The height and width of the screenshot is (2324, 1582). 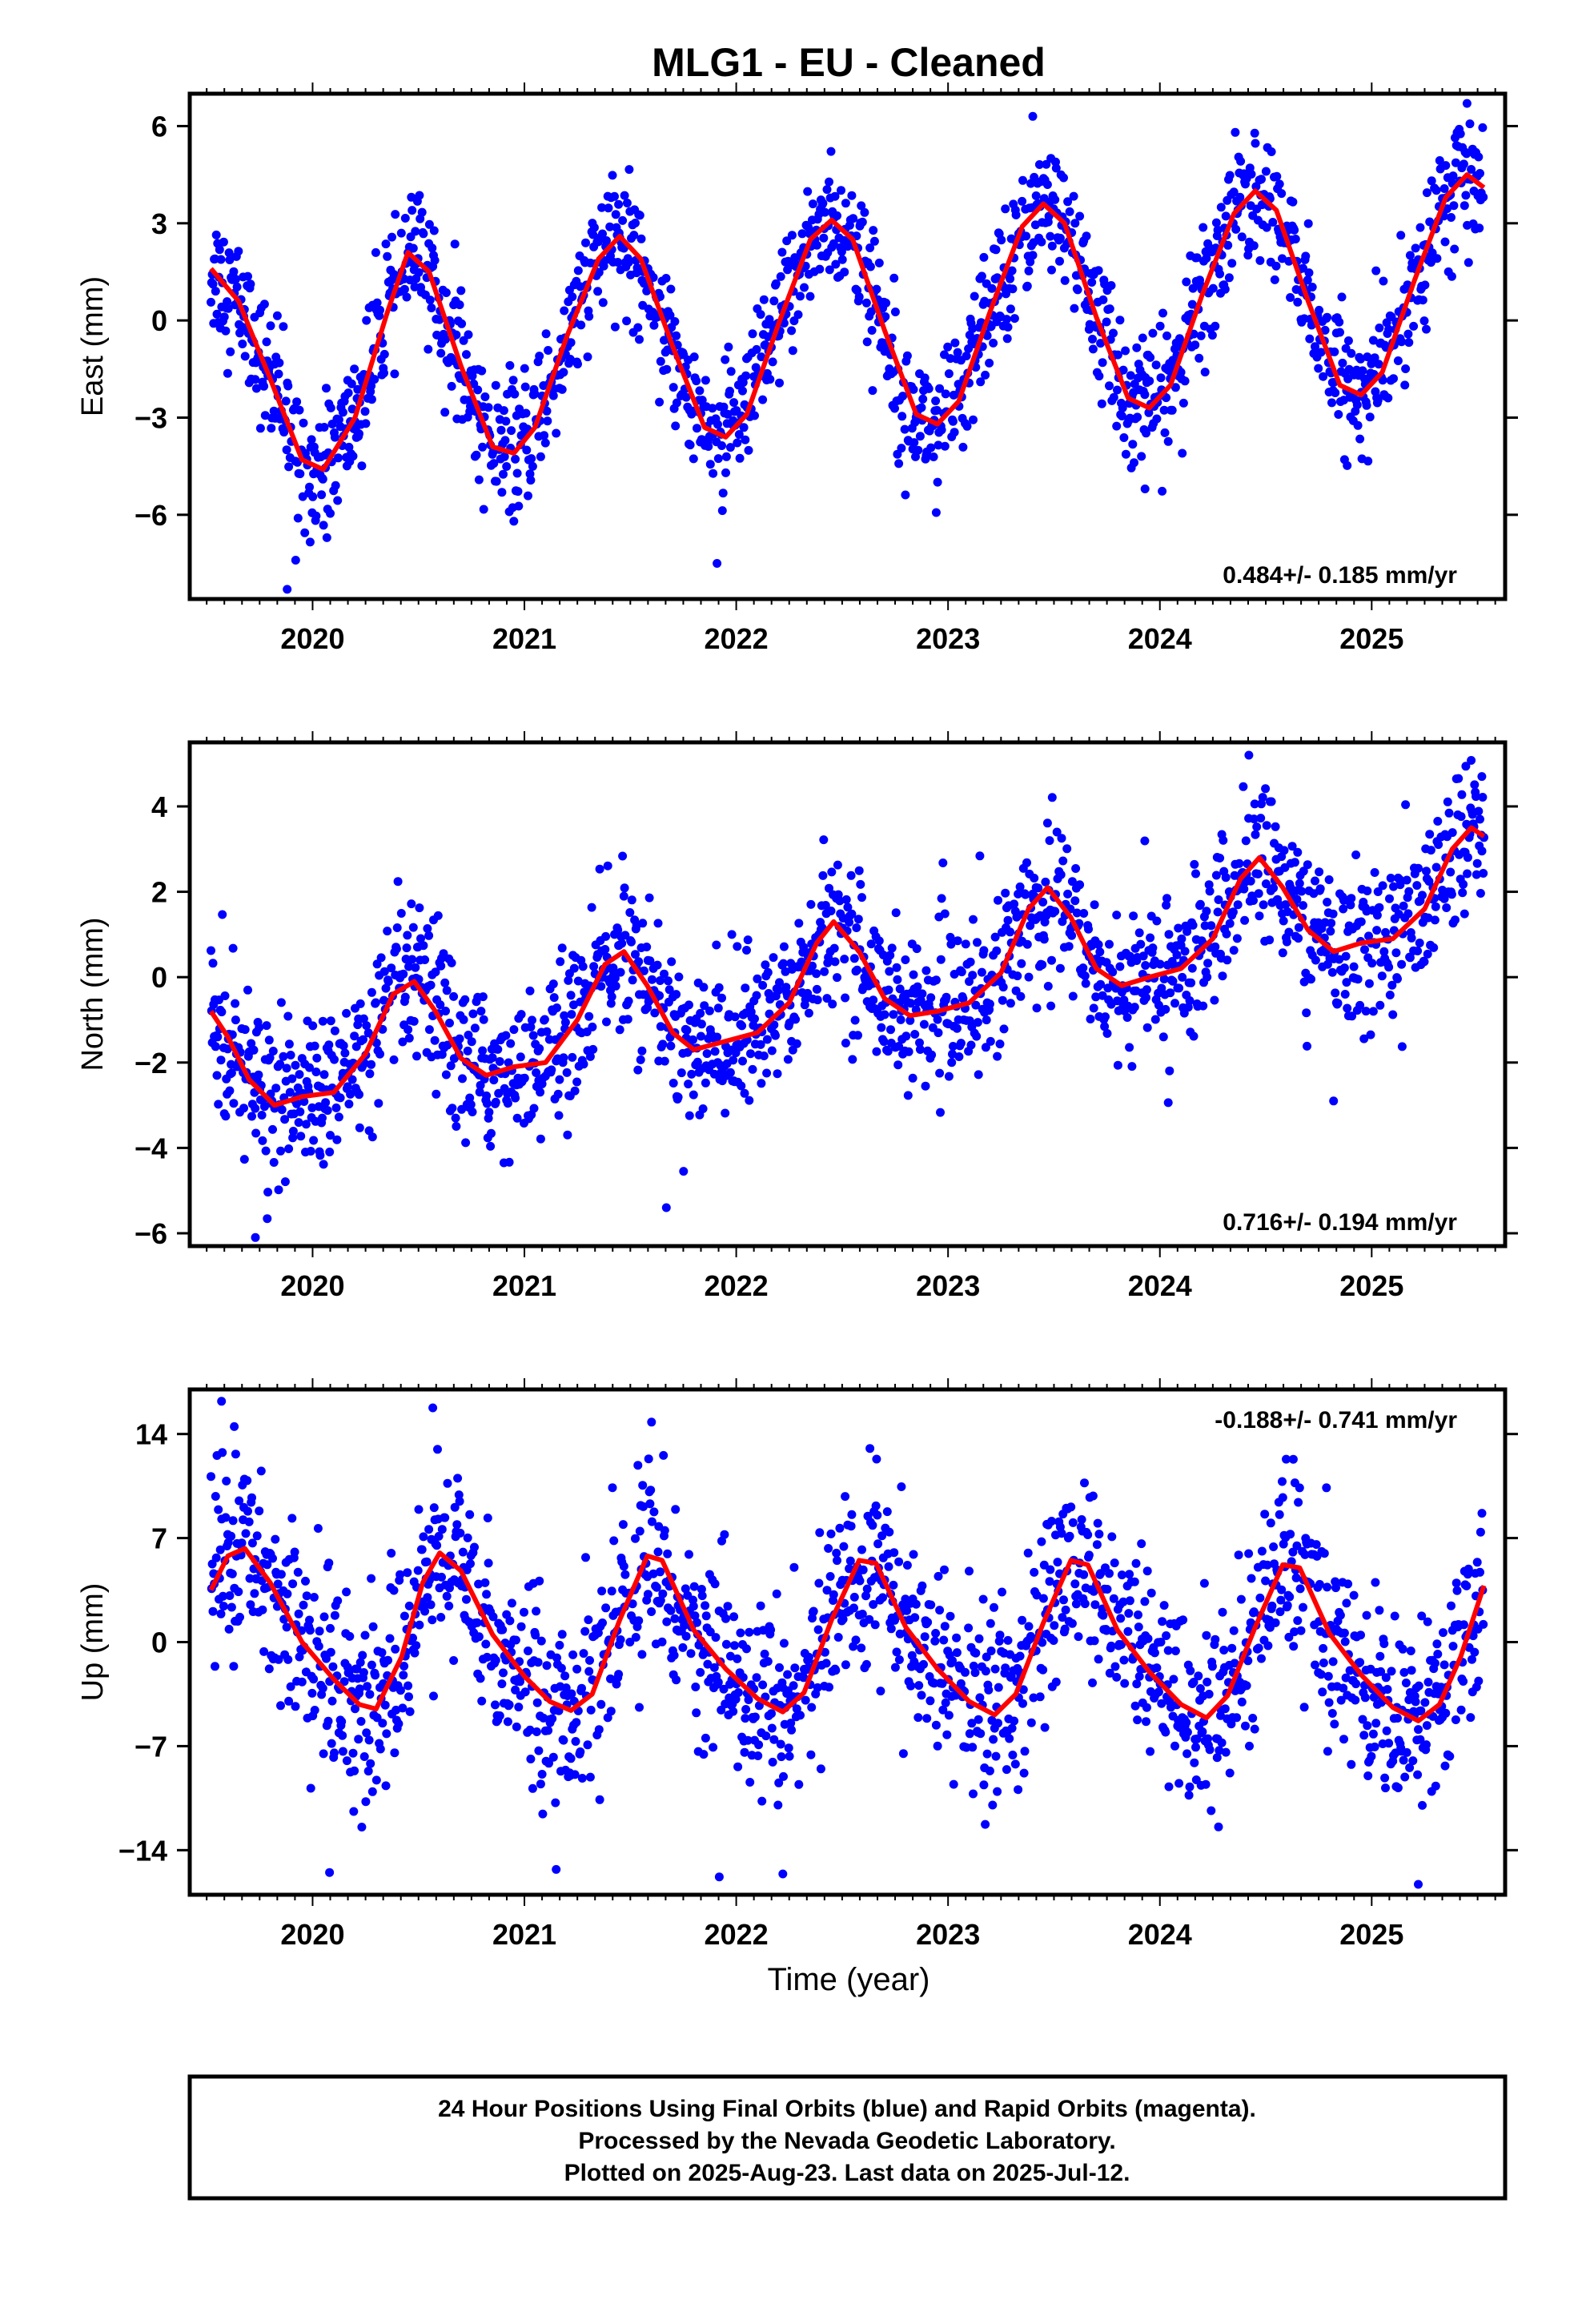 I want to click on x-tick-label: 2025, so click(x=1371, y=1285).